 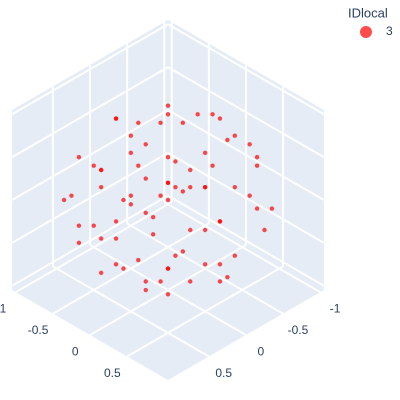 I want to click on x-tick-label: 0, so click(x=260, y=351).